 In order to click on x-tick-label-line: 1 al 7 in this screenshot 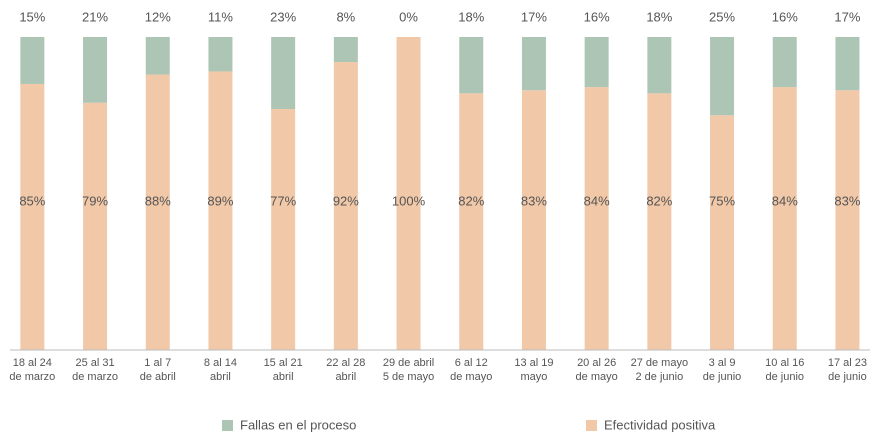, I will do `click(157, 363)`.